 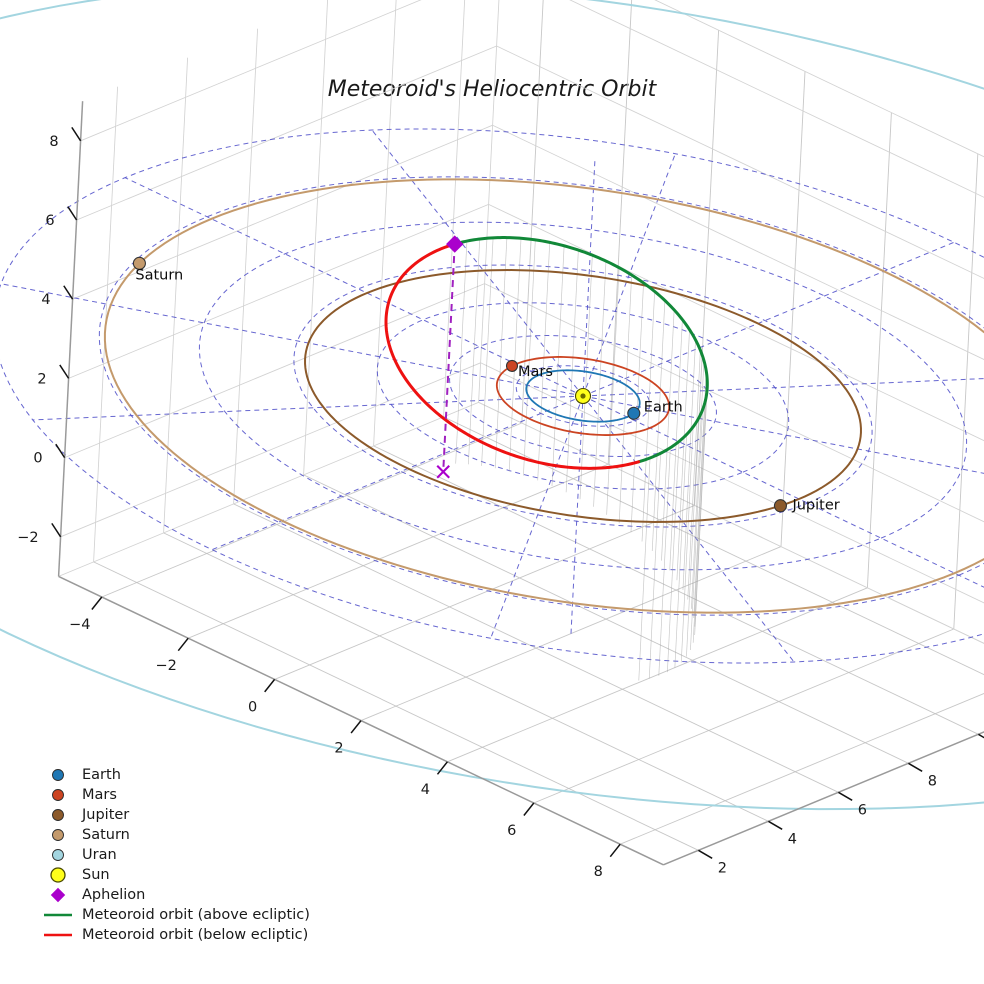 I want to click on legend-label-8: Meteoroid orbit (below ecliptic), so click(x=195, y=935).